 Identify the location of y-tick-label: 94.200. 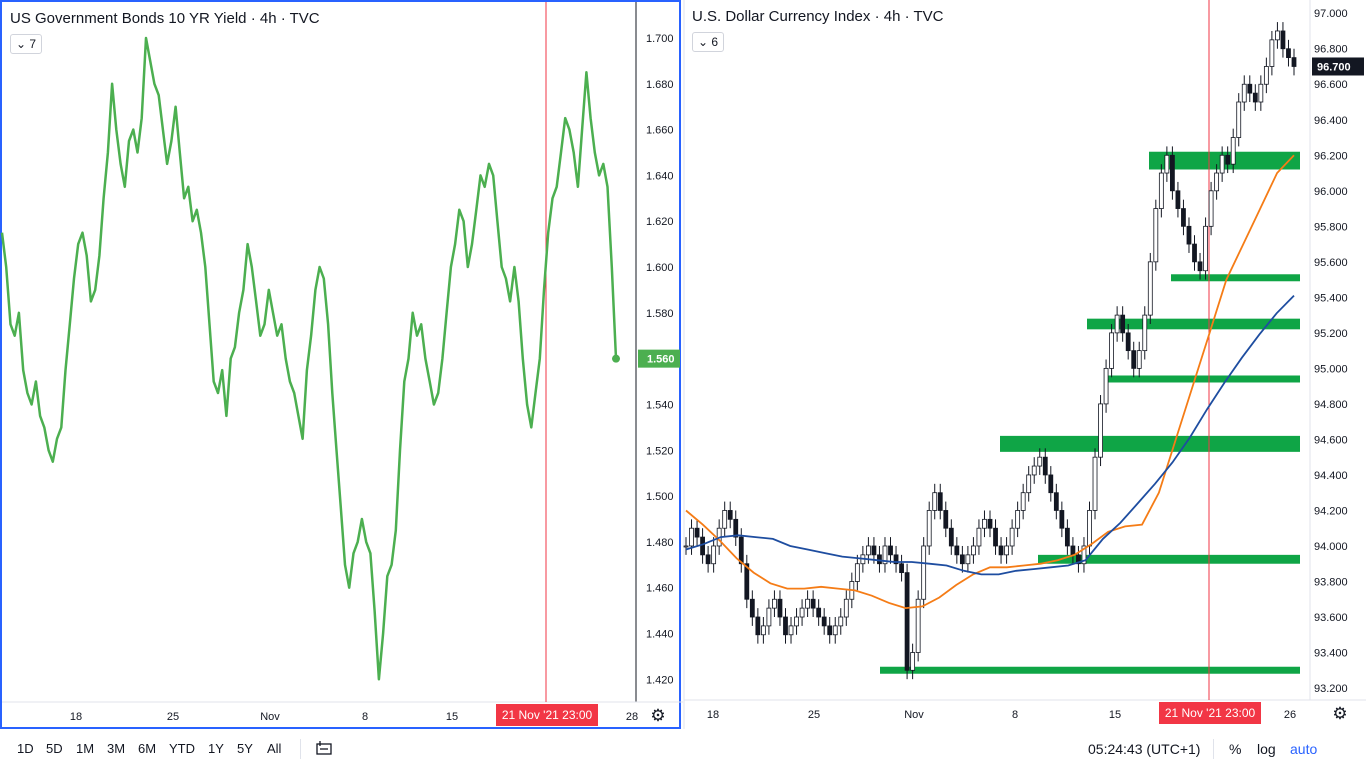
(1331, 511).